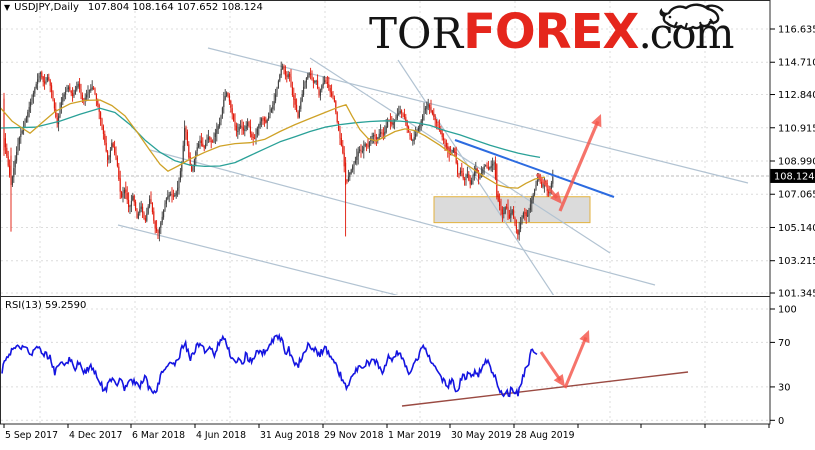  What do you see at coordinates (784, 343) in the screenshot?
I see `rsi-axis-label: 70` at bounding box center [784, 343].